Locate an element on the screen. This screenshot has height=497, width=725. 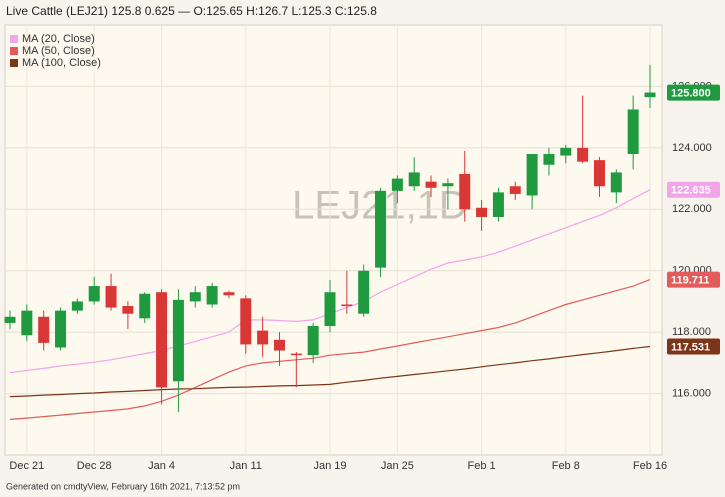
x-tick-label: Jan 25 is located at coordinates (397, 466).